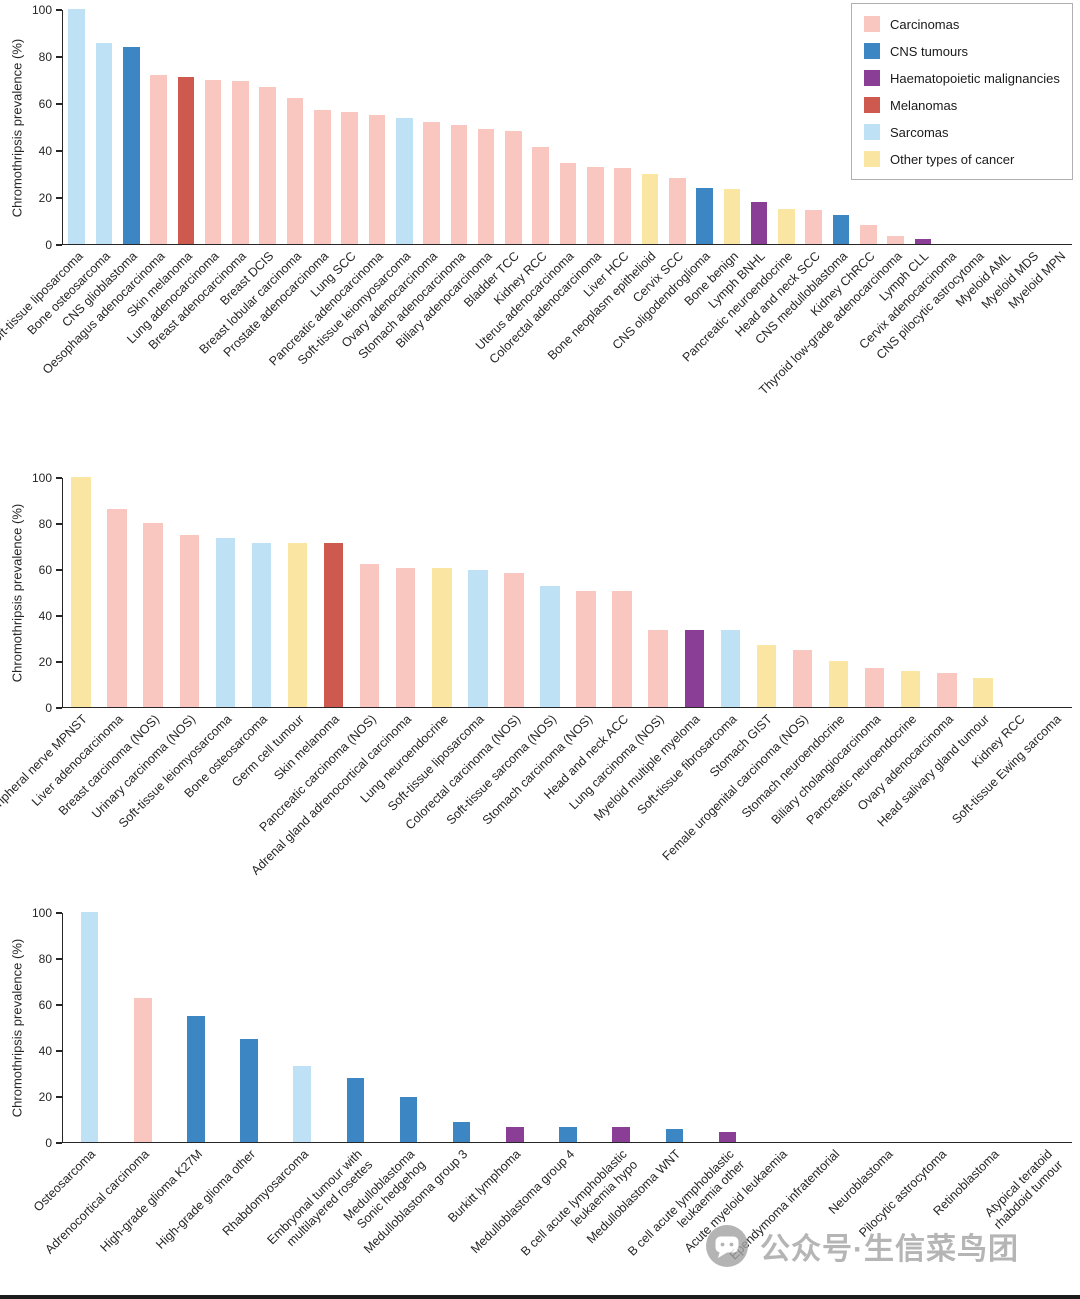 The height and width of the screenshot is (1299, 1080). Describe the element at coordinates (45, 616) in the screenshot. I see `y-tick-label: 40` at that location.